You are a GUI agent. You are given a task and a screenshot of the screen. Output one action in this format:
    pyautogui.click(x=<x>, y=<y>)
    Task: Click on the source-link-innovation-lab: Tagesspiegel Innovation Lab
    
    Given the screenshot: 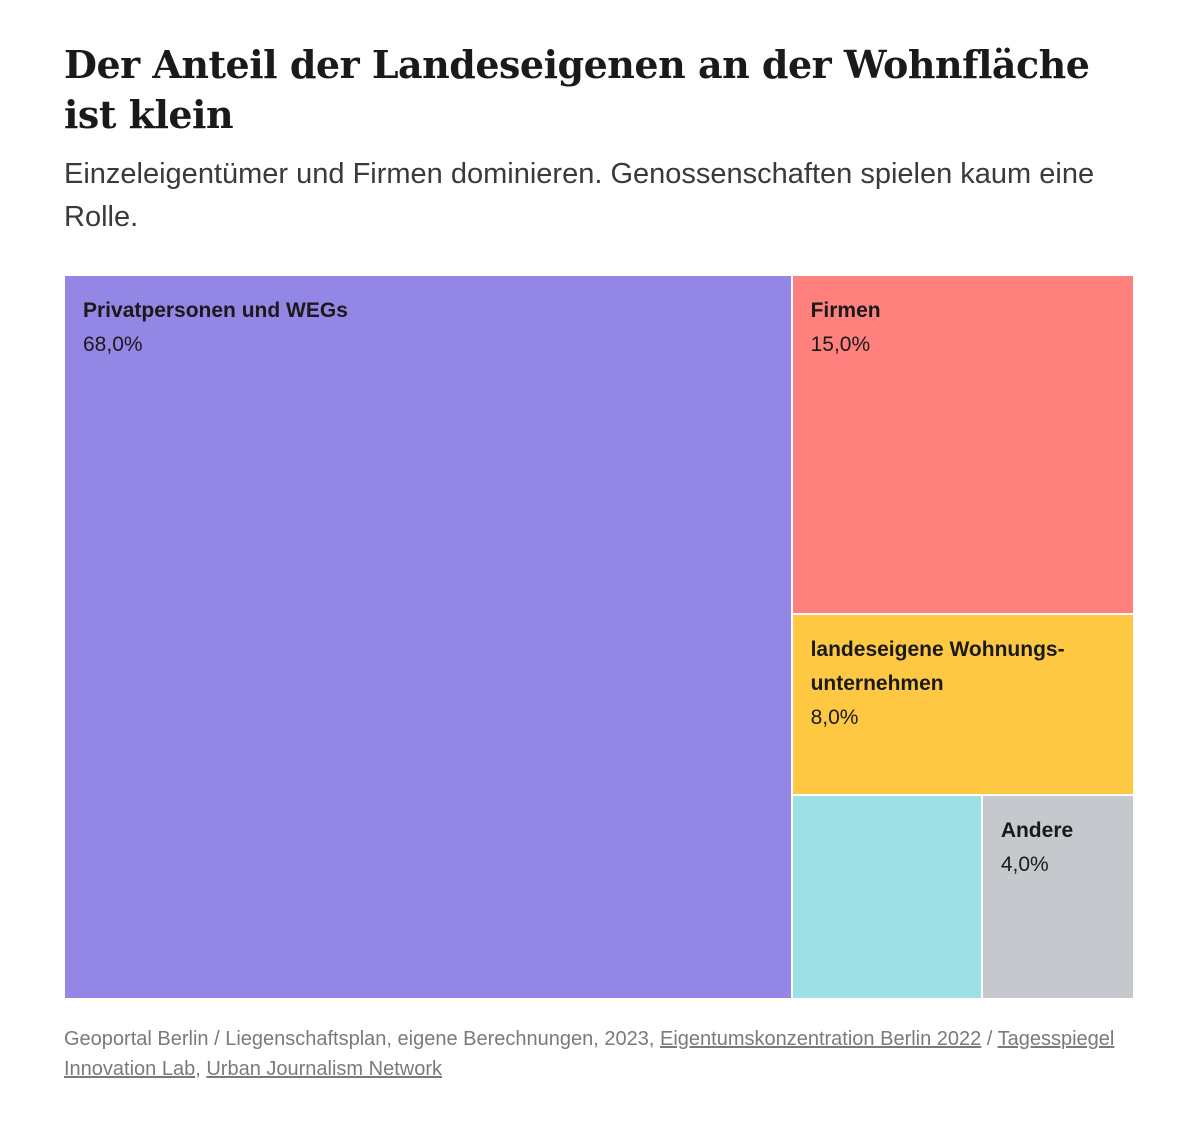 What is the action you would take?
    pyautogui.click(x=589, y=1054)
    